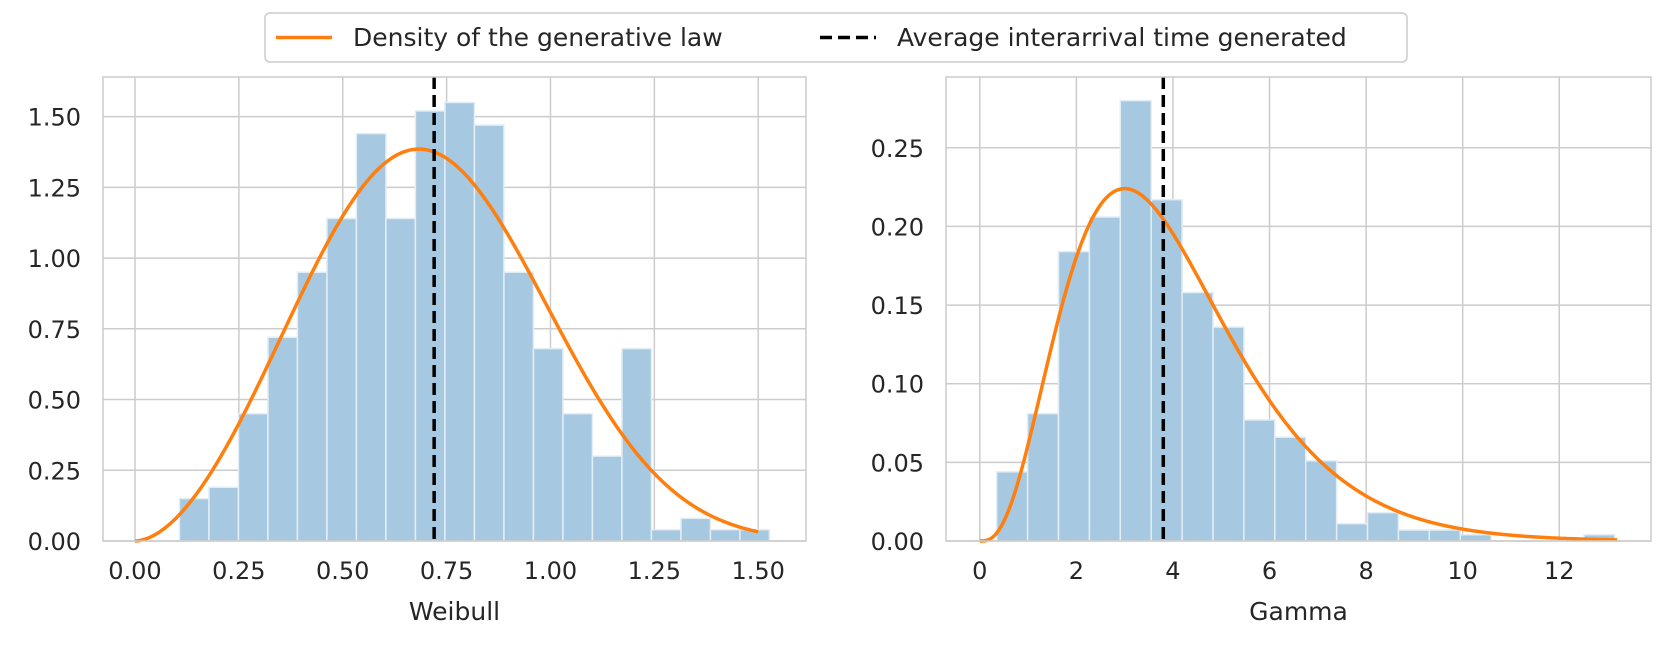  Describe the element at coordinates (1365, 571) in the screenshot. I see `plot2-xtick-label: 8` at that location.